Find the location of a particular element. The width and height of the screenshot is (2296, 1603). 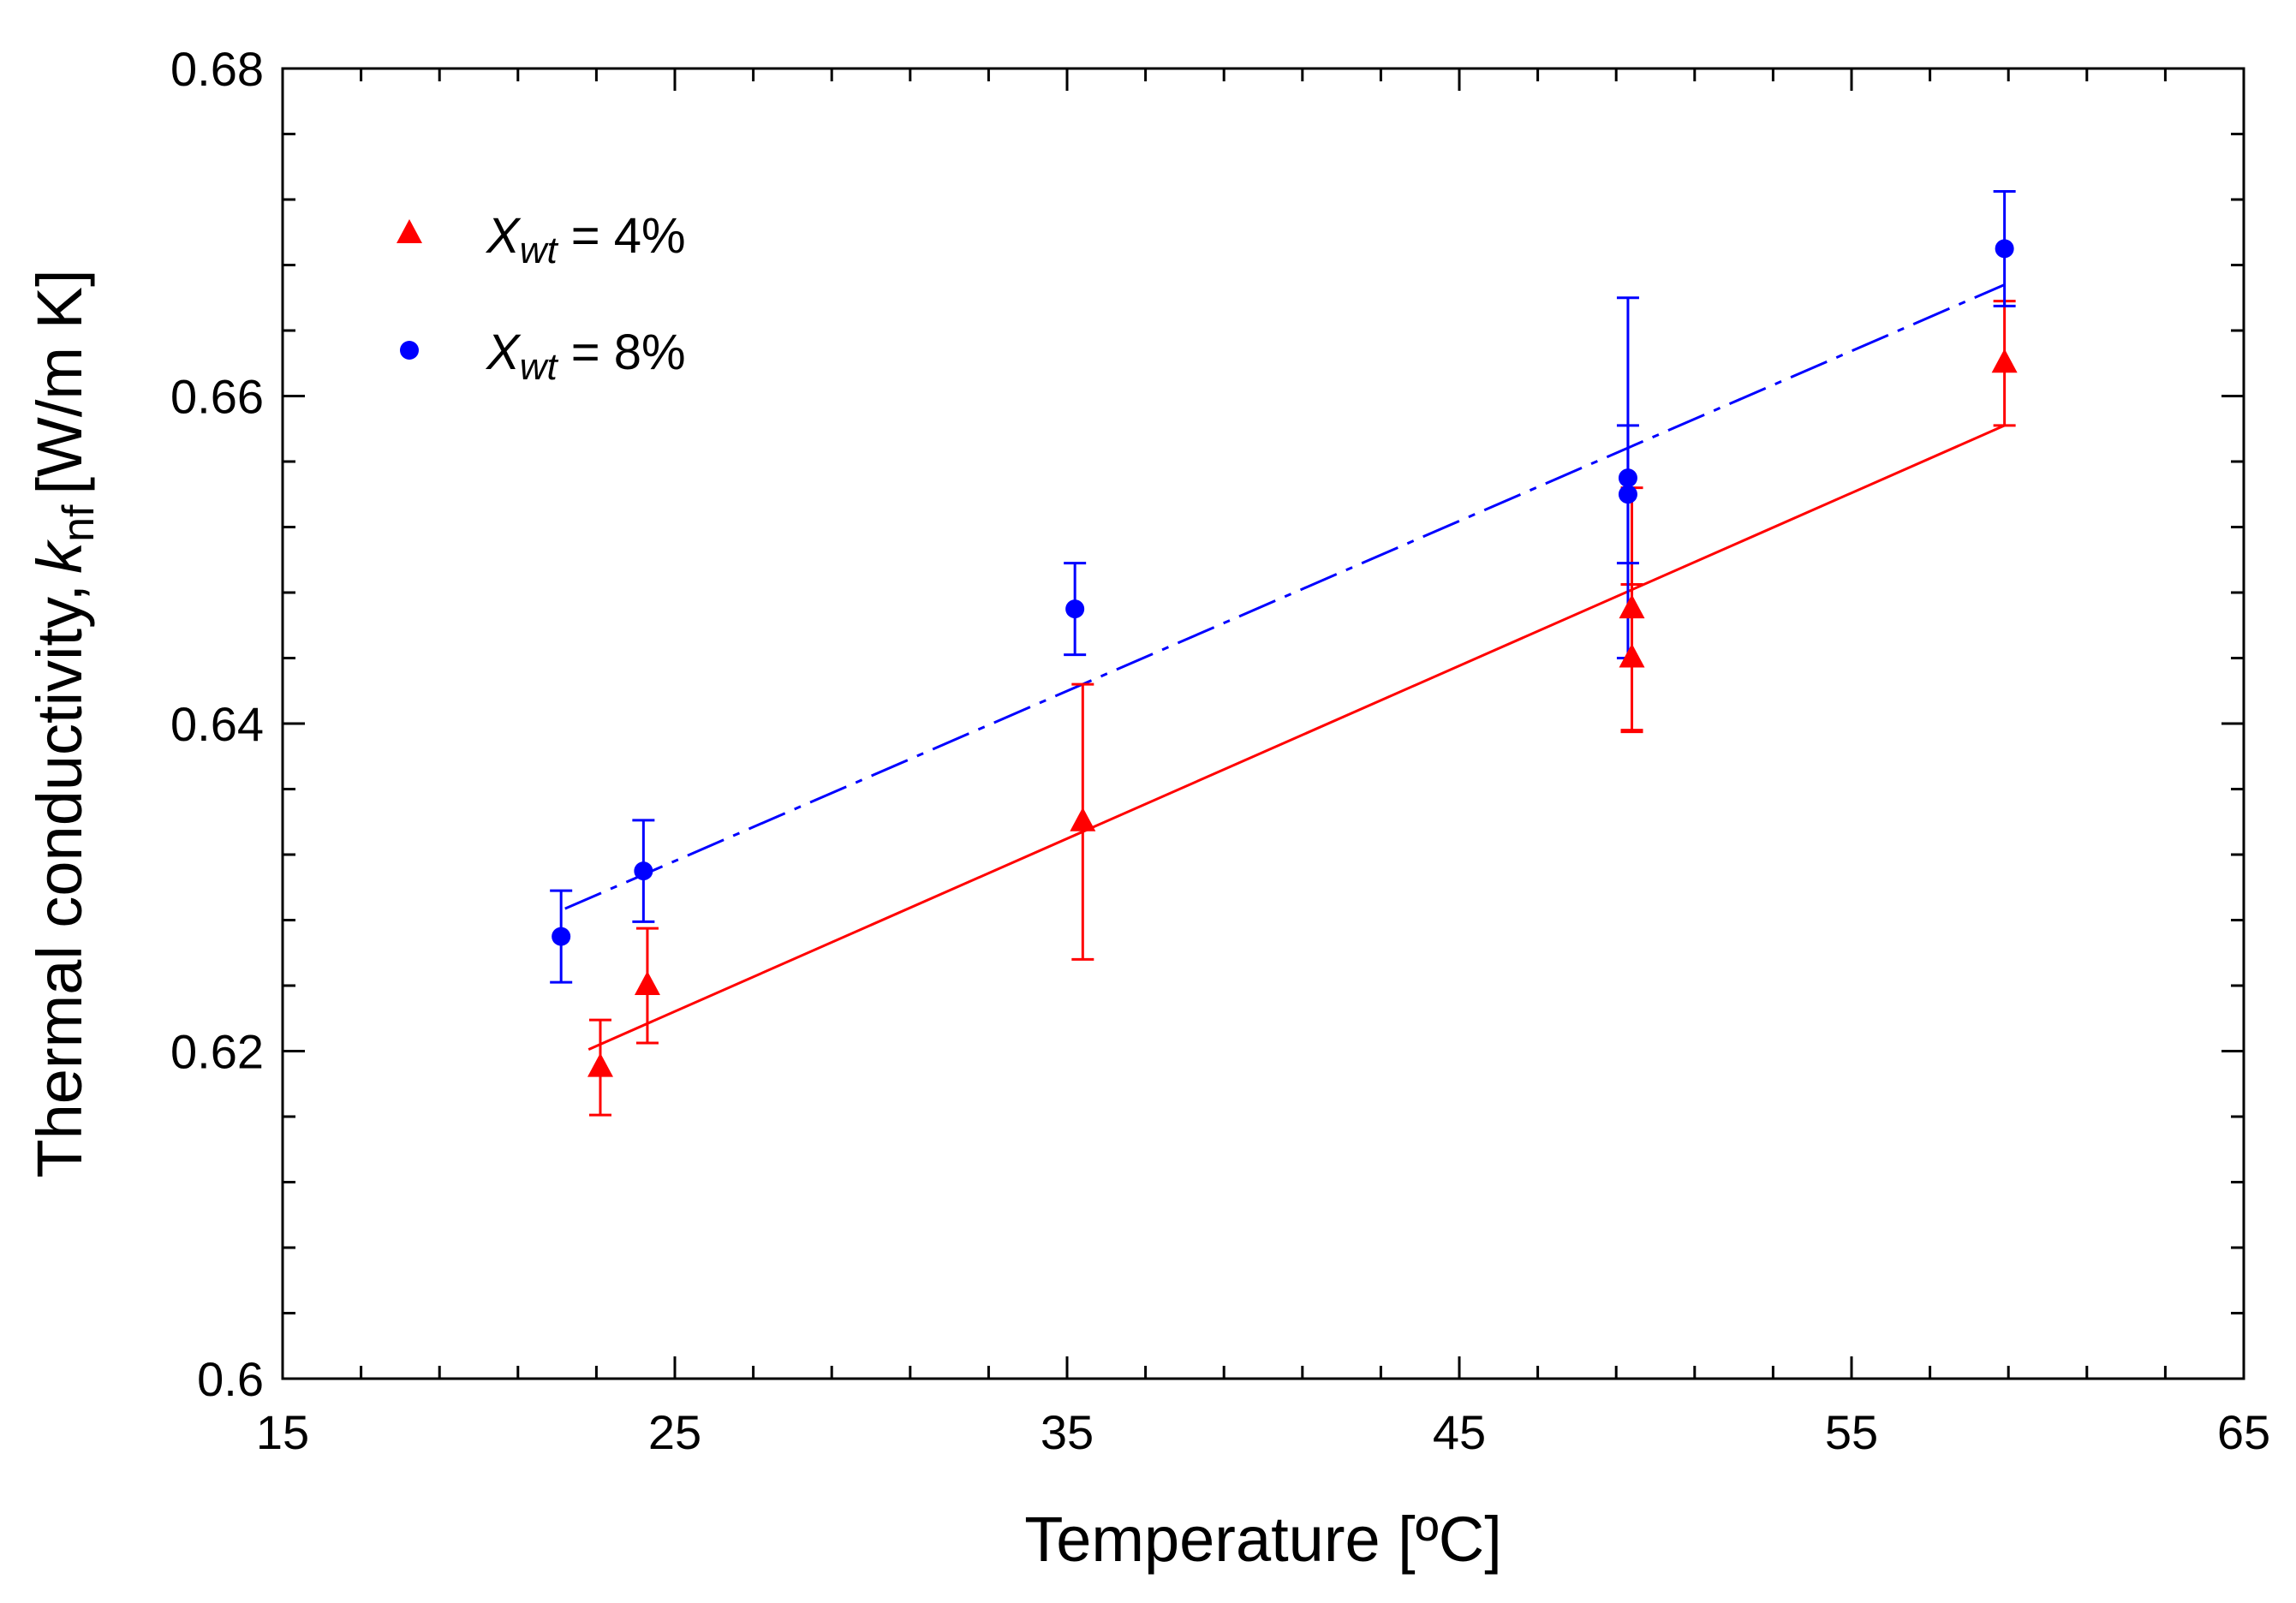

y-axis-title-text: Thermal conductivity, is located at coordinates (59, 881).